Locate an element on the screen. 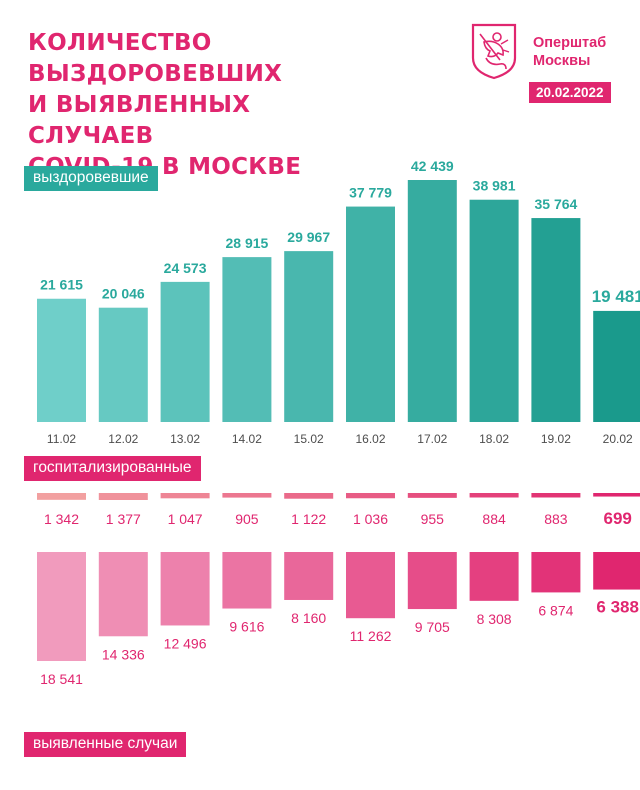 The width and height of the screenshot is (640, 790). recovered-value-label: 19 481 is located at coordinates (616, 296).